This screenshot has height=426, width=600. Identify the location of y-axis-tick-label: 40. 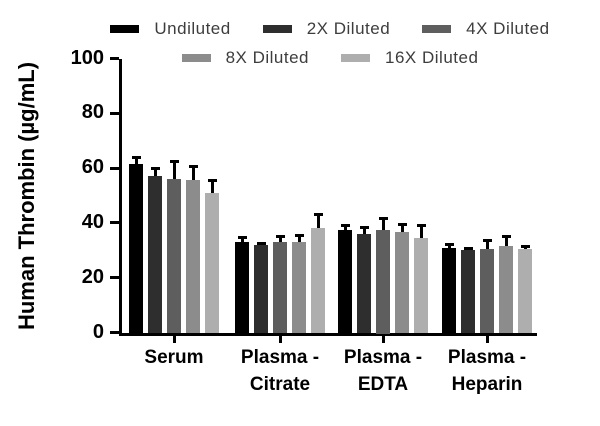
(92, 221).